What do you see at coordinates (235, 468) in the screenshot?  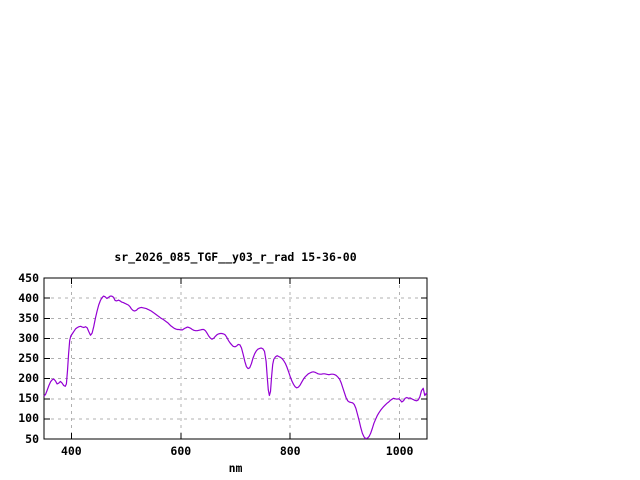 I see `x-axis-title: nm` at bounding box center [235, 468].